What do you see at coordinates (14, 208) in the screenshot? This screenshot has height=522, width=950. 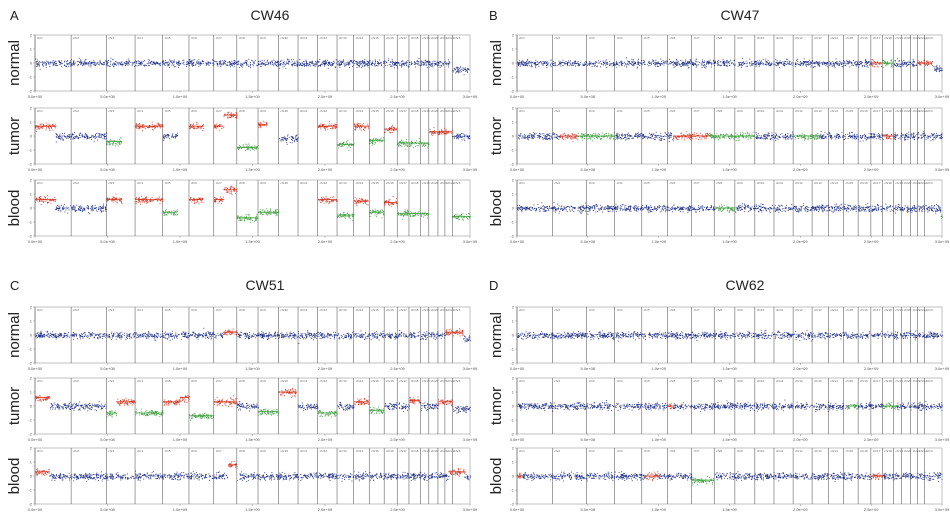 I see `track-name-blood: blood` at bounding box center [14, 208].